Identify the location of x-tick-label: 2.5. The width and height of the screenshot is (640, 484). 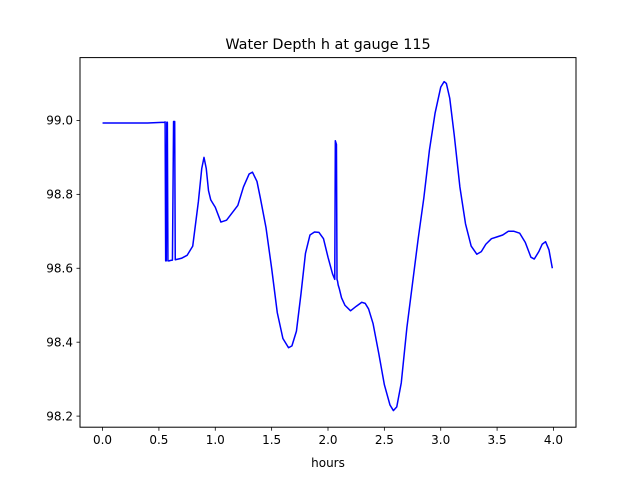
(384, 440).